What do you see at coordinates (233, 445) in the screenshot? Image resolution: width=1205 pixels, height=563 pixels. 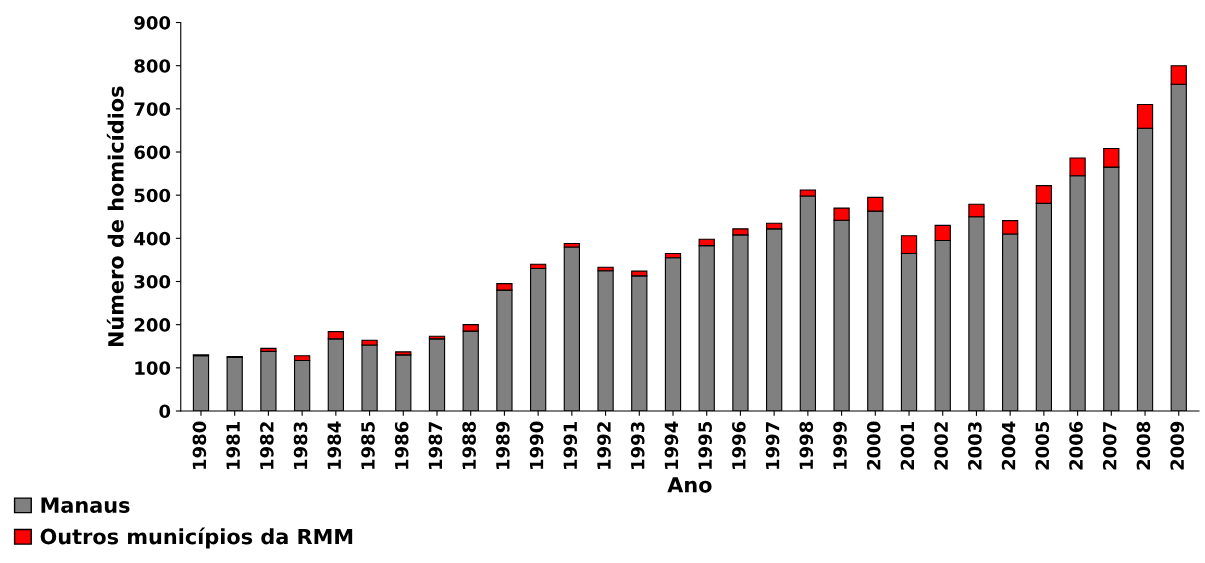 I see `x-tick-label: 1981` at bounding box center [233, 445].